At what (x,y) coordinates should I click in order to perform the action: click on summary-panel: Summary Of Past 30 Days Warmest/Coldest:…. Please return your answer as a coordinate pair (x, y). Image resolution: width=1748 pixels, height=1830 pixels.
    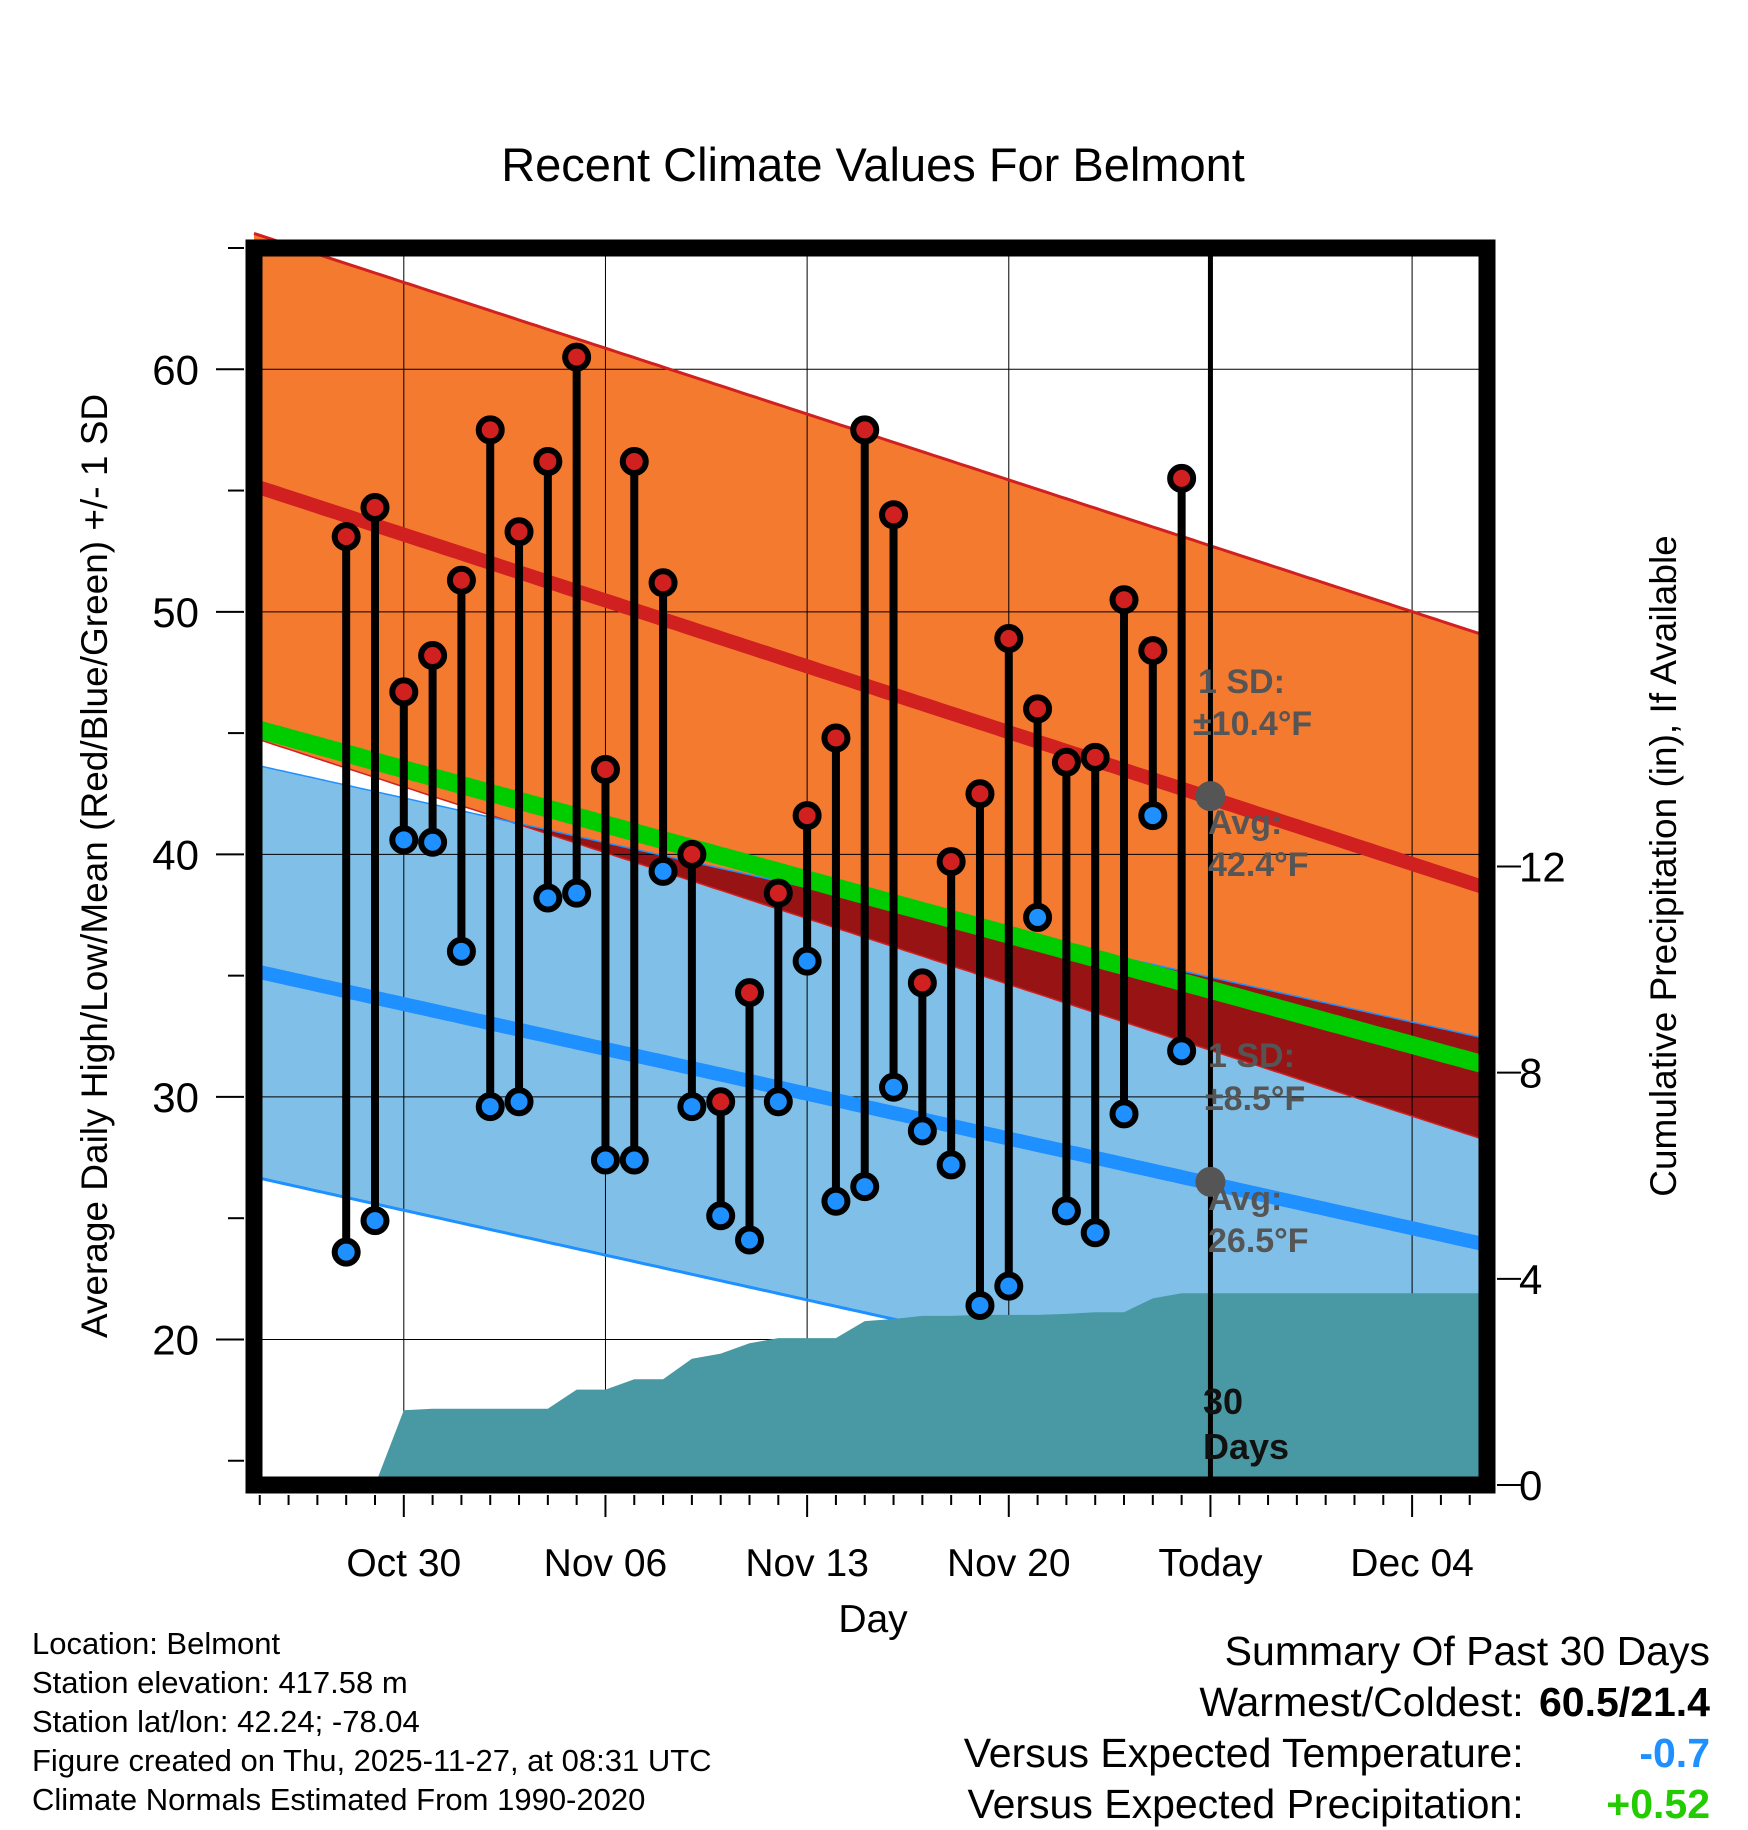
    Looking at the image, I should click on (1337, 1728).